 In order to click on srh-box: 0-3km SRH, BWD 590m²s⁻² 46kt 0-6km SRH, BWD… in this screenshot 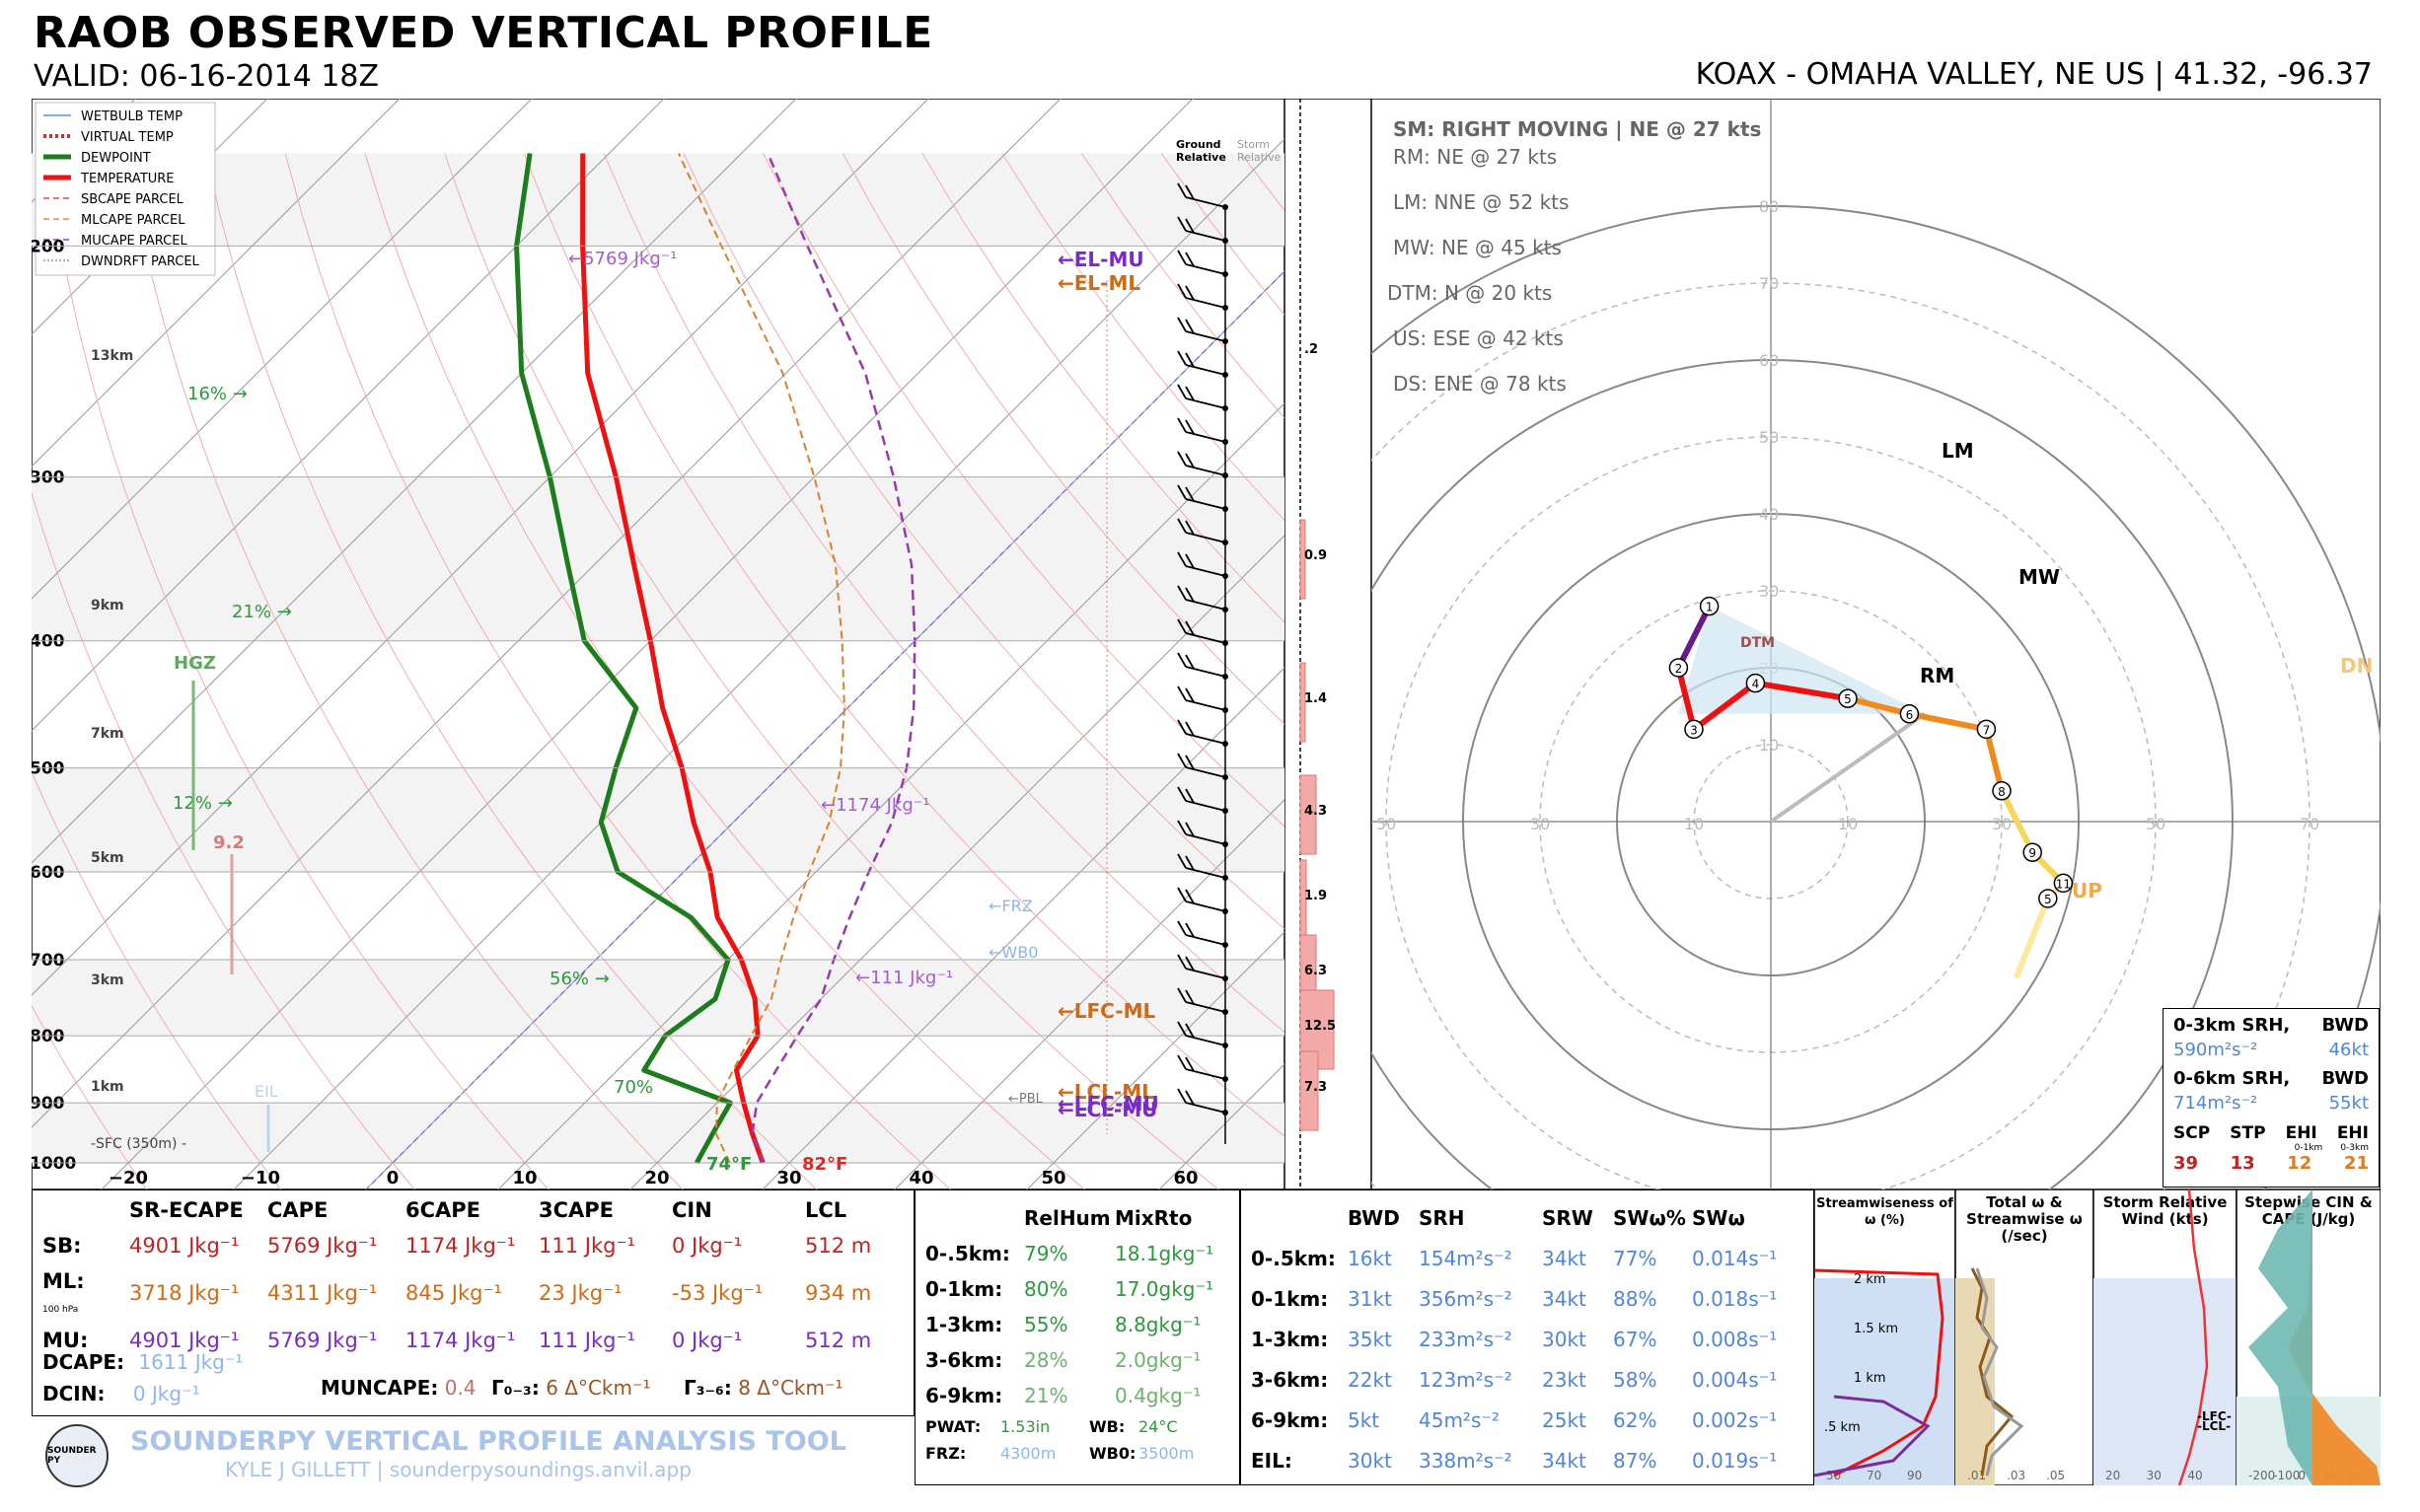, I will do `click(2271, 1098)`.